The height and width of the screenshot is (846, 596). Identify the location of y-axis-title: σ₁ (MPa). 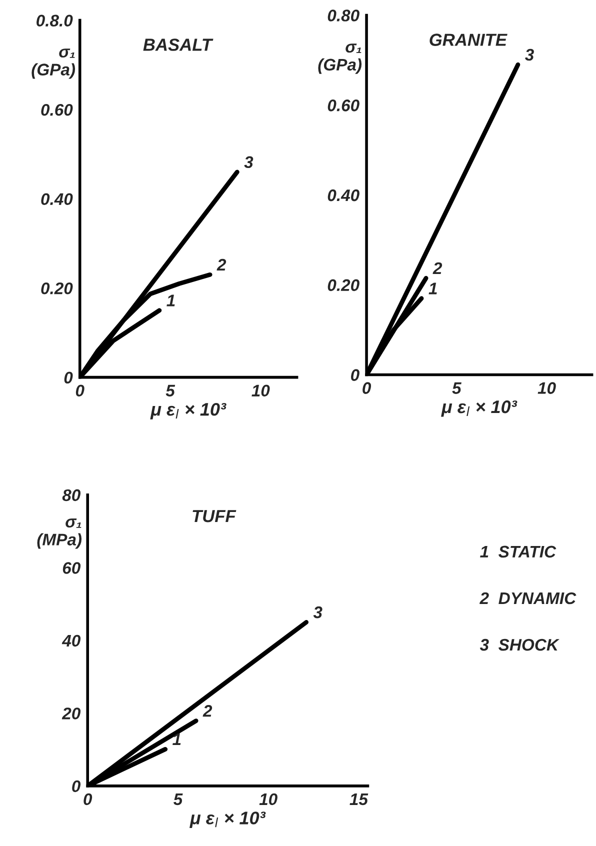
(59, 533).